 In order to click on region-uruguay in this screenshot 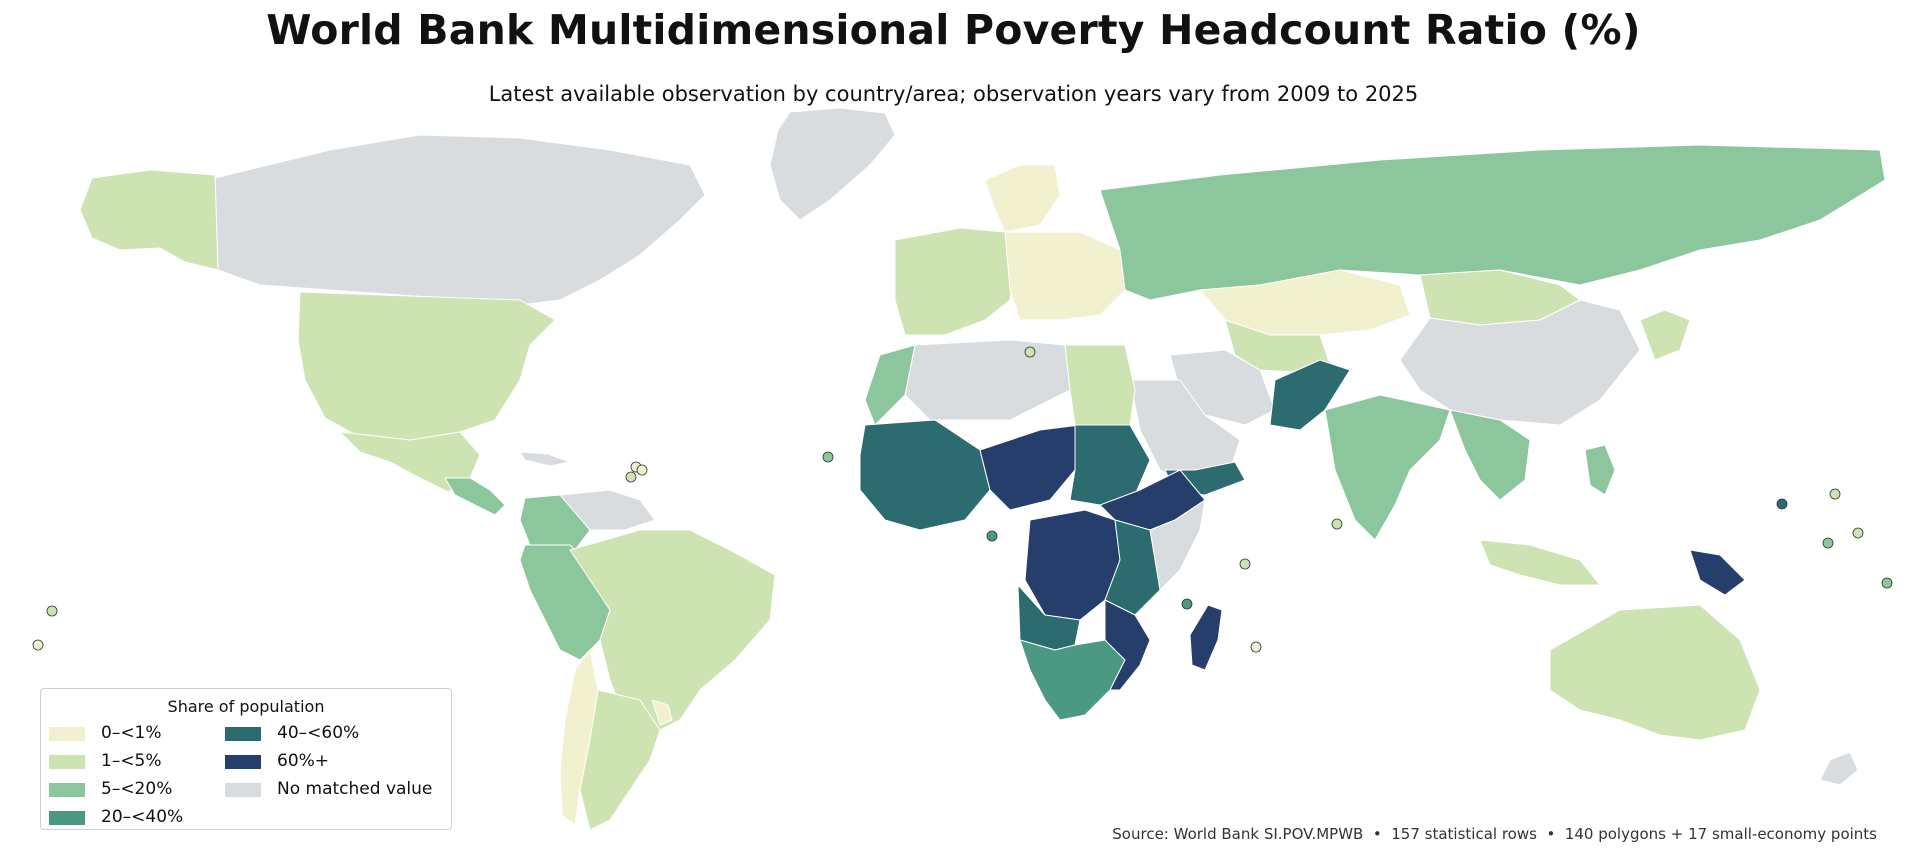, I will do `click(662, 712)`.